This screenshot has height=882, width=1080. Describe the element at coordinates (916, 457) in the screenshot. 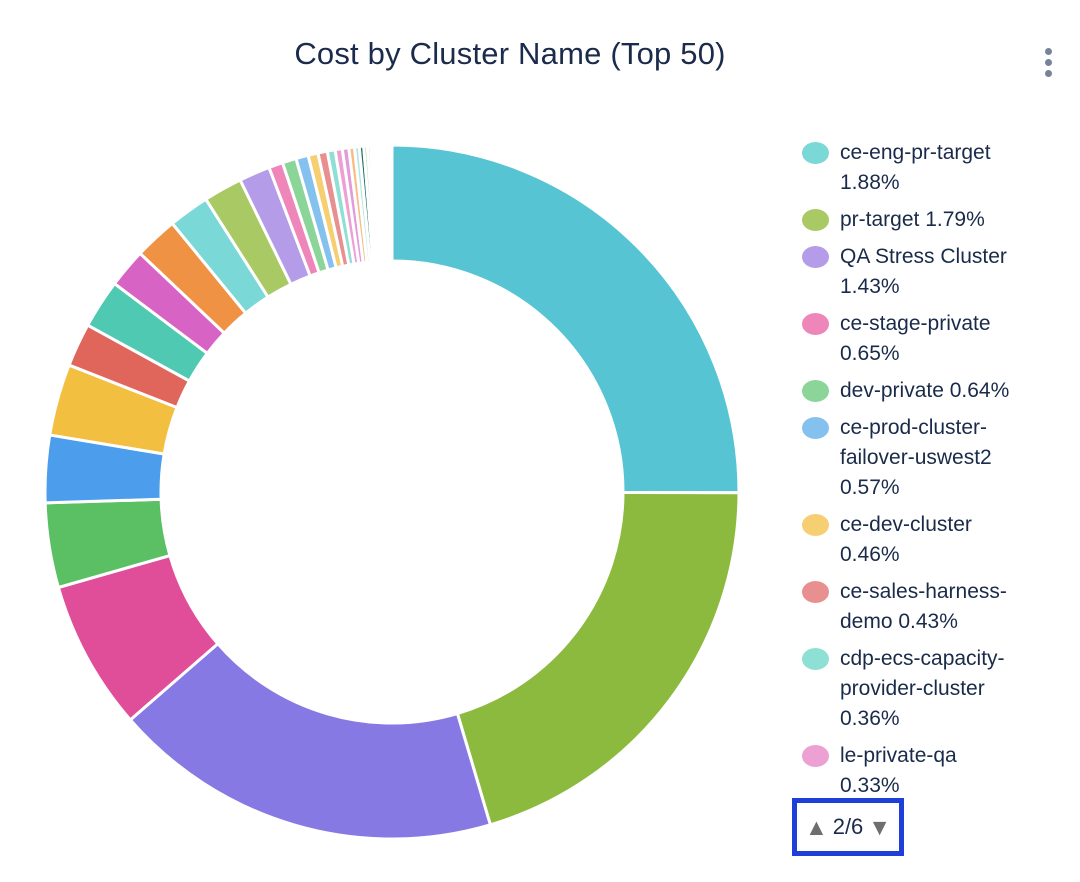

I see `legend-label: ce-prod-cluster-failover-uswest2 0.57%` at that location.